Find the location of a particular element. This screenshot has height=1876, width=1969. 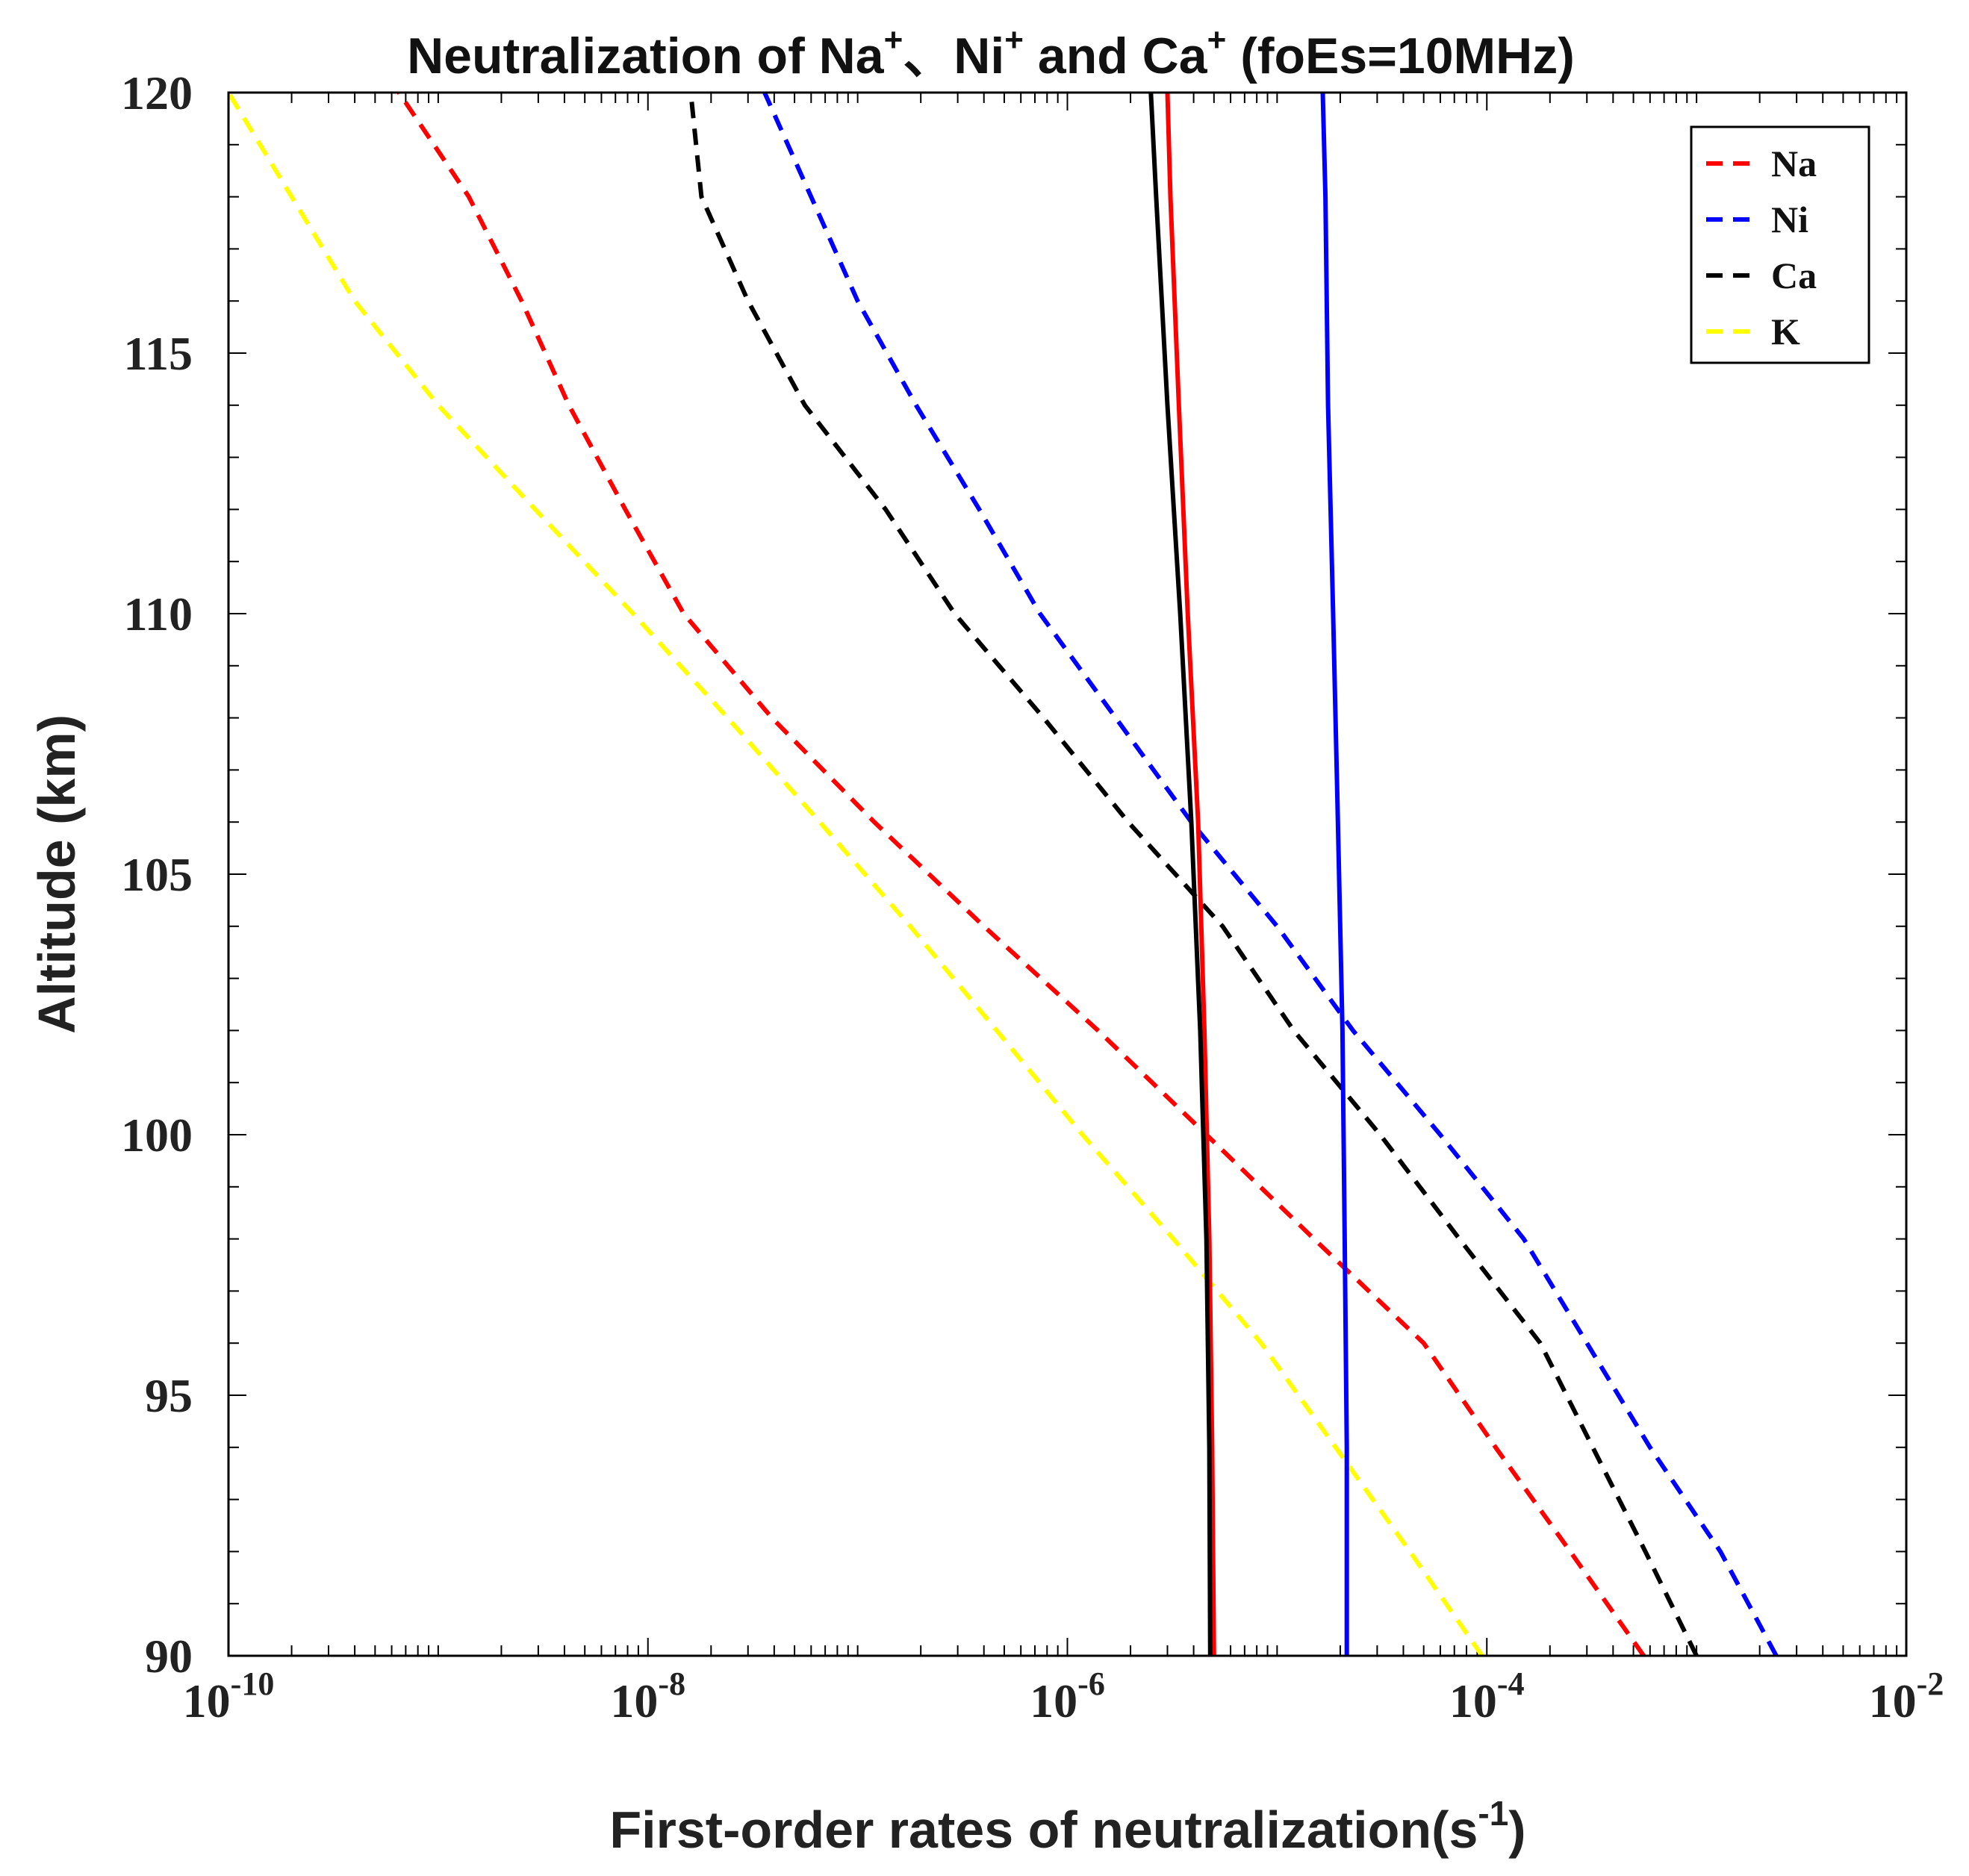

legend: Na Ni Ca K is located at coordinates (1780, 245).